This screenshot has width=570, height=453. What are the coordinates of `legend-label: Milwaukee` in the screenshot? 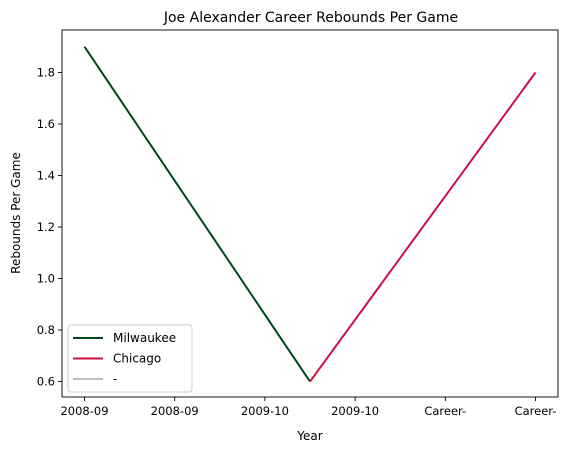 It's located at (144, 338).